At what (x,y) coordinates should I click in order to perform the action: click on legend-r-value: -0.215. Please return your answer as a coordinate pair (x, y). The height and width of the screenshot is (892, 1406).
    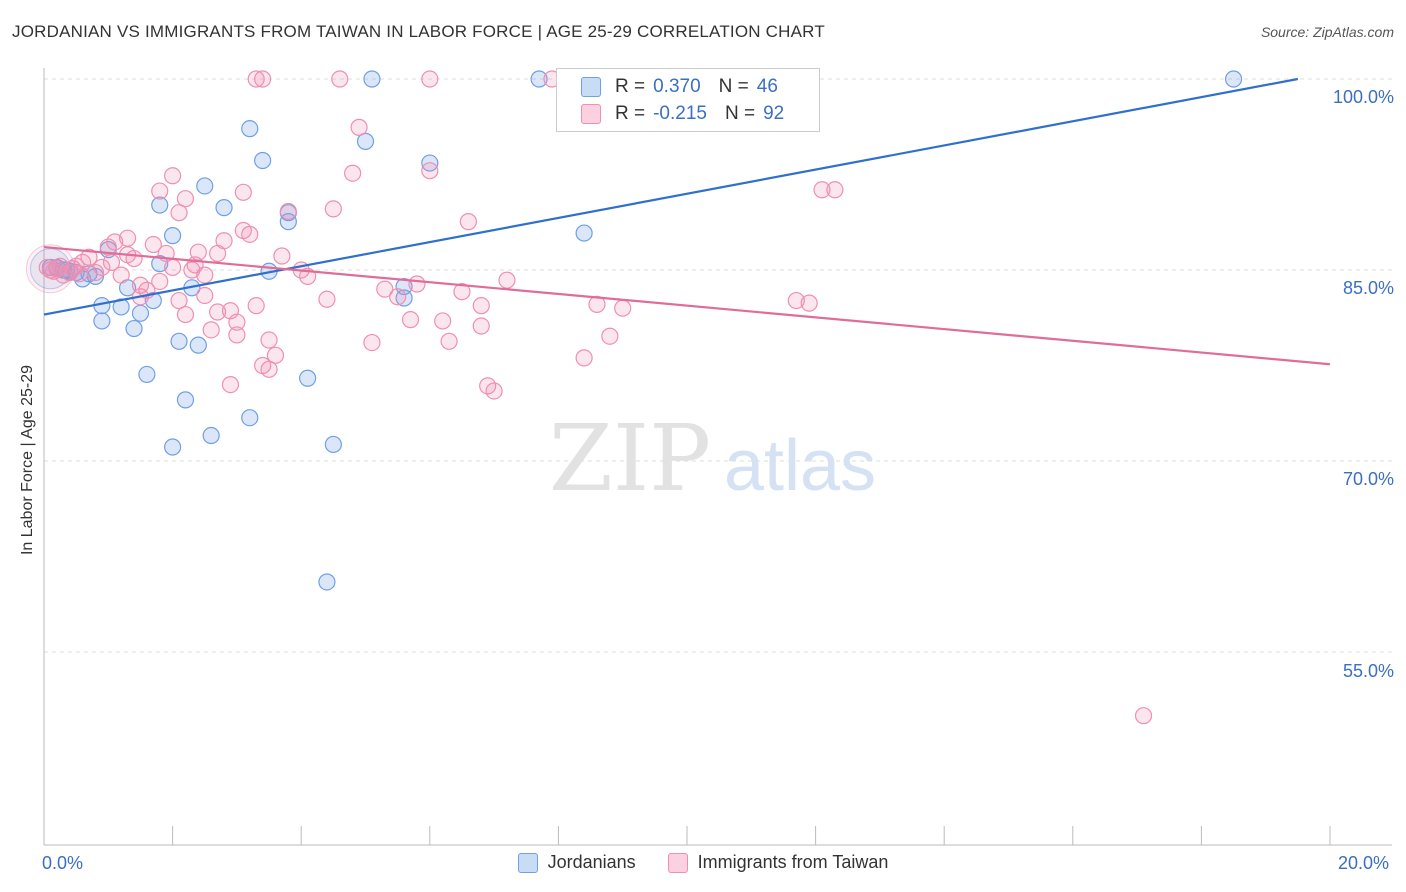
    Looking at the image, I should click on (680, 113).